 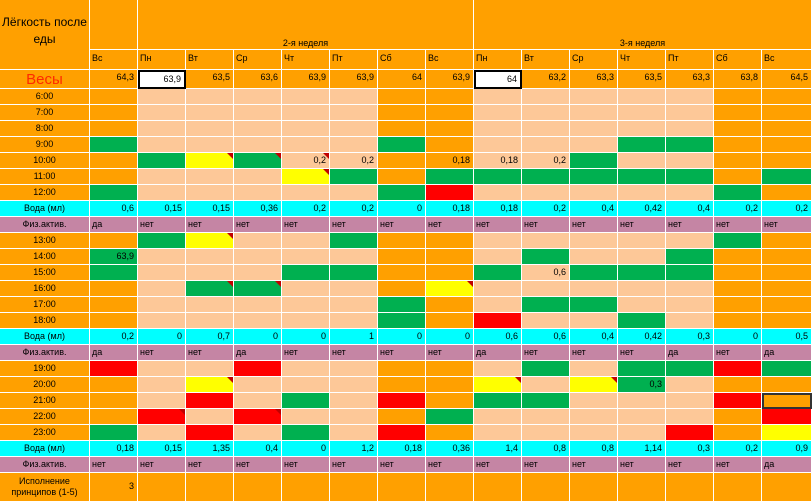 What do you see at coordinates (114, 487) in the screenshot?
I see `principles-value: 3` at bounding box center [114, 487].